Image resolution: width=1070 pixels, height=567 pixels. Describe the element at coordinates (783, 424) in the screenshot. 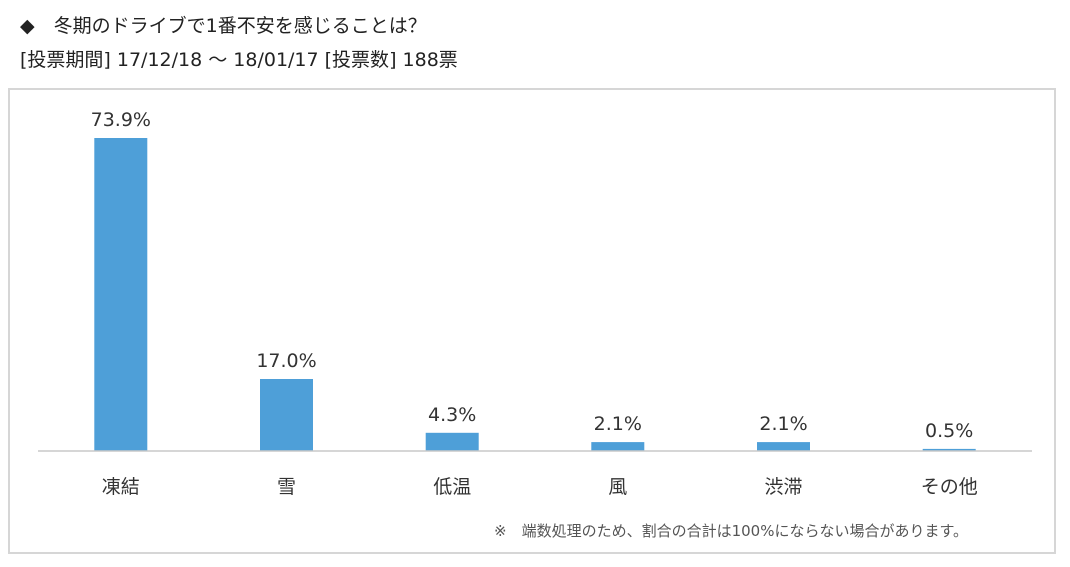

I see `data-label-4: 2.1%` at that location.